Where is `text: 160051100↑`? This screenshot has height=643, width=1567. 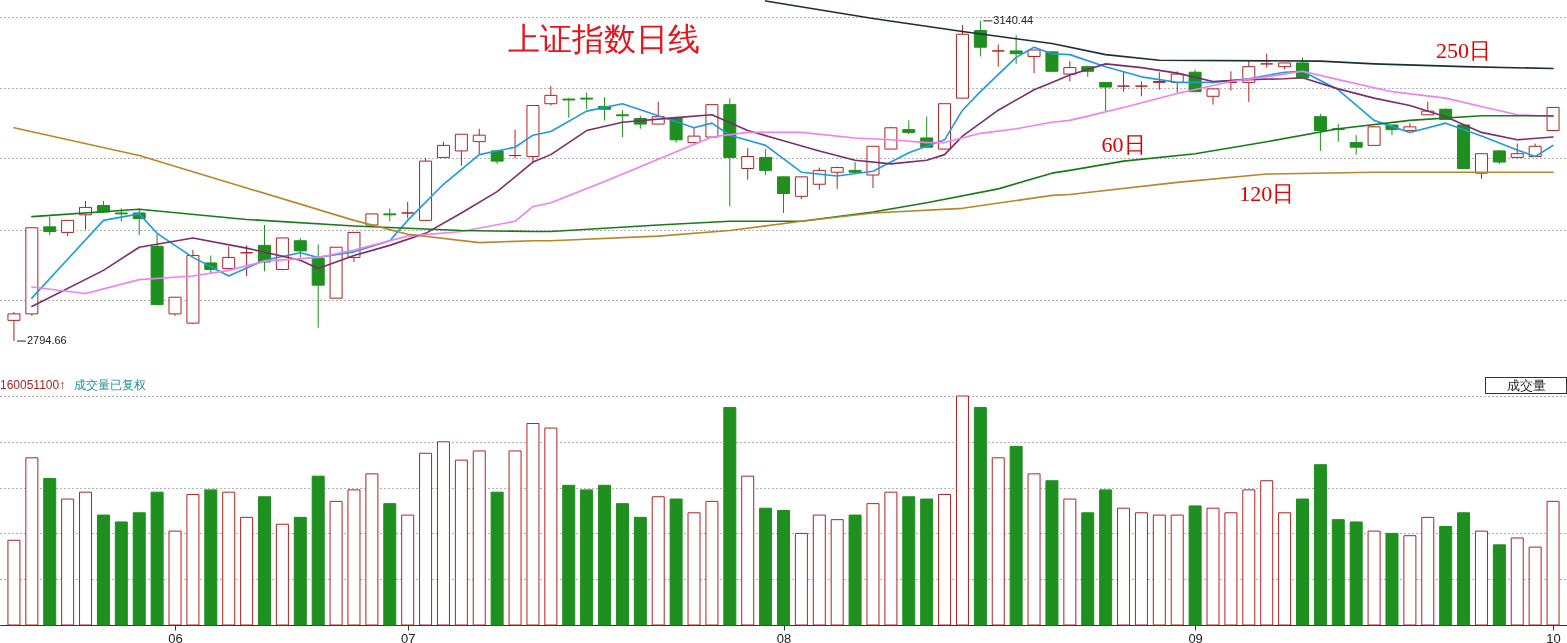 text: 160051100↑ is located at coordinates (33, 385).